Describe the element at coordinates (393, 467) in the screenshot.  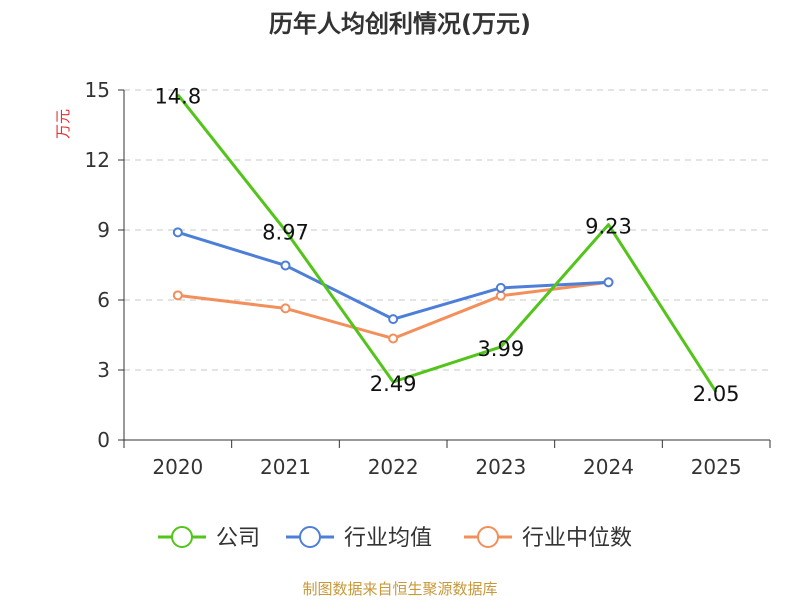
I see `x-tick-label: 2022` at that location.